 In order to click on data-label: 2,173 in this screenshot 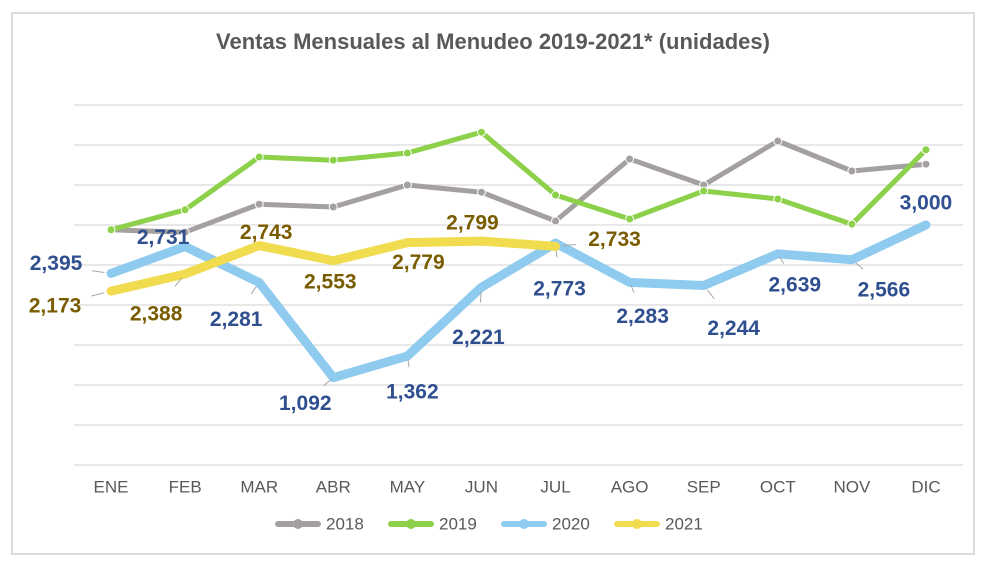, I will do `click(55, 306)`.